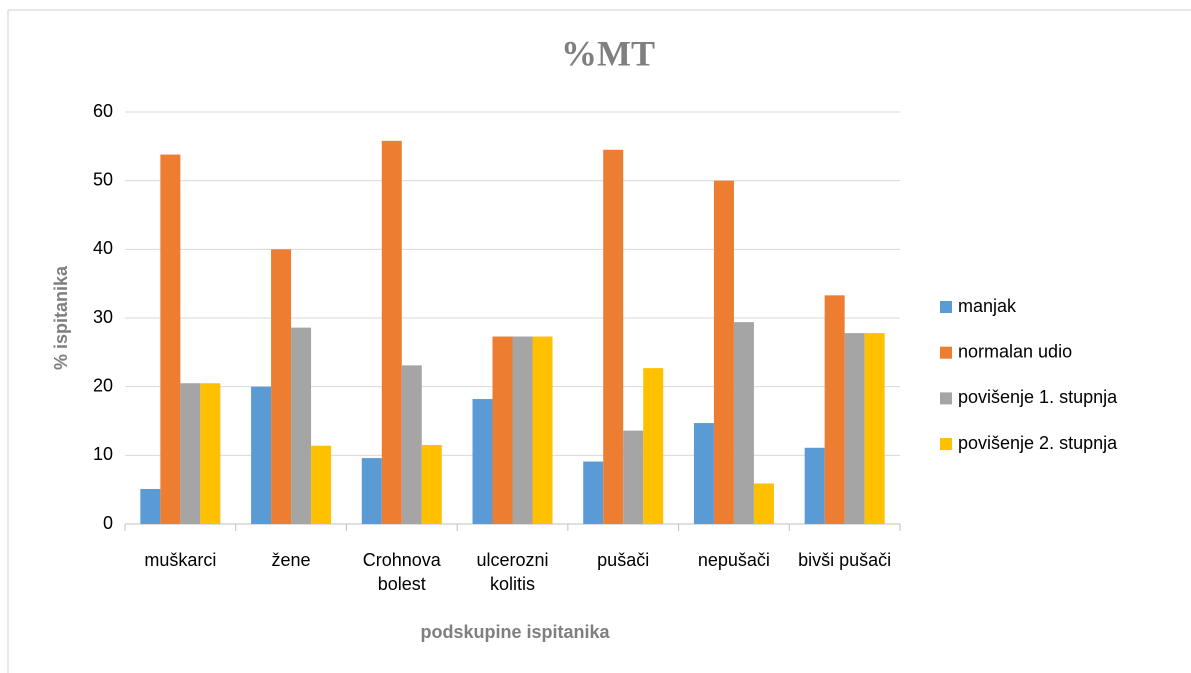 The image size is (1191, 673). Describe the element at coordinates (103, 385) in the screenshot. I see `y-tick-label: 20` at that location.